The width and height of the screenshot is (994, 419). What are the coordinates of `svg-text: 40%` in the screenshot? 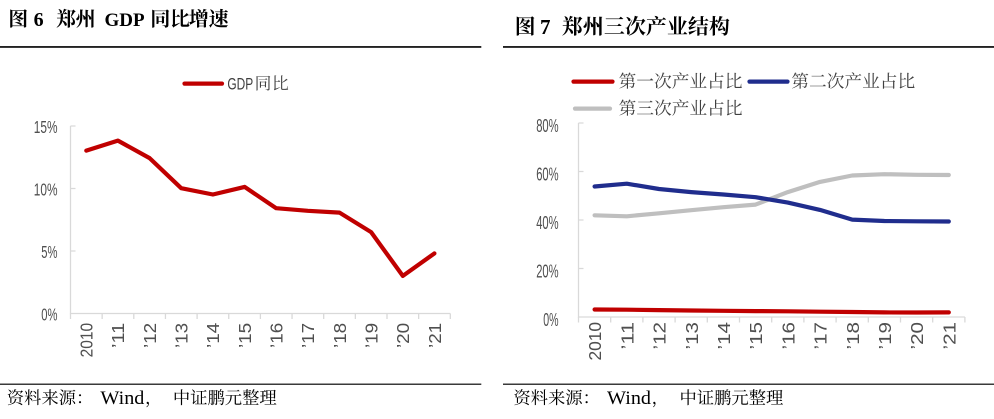 It's located at (547, 223).